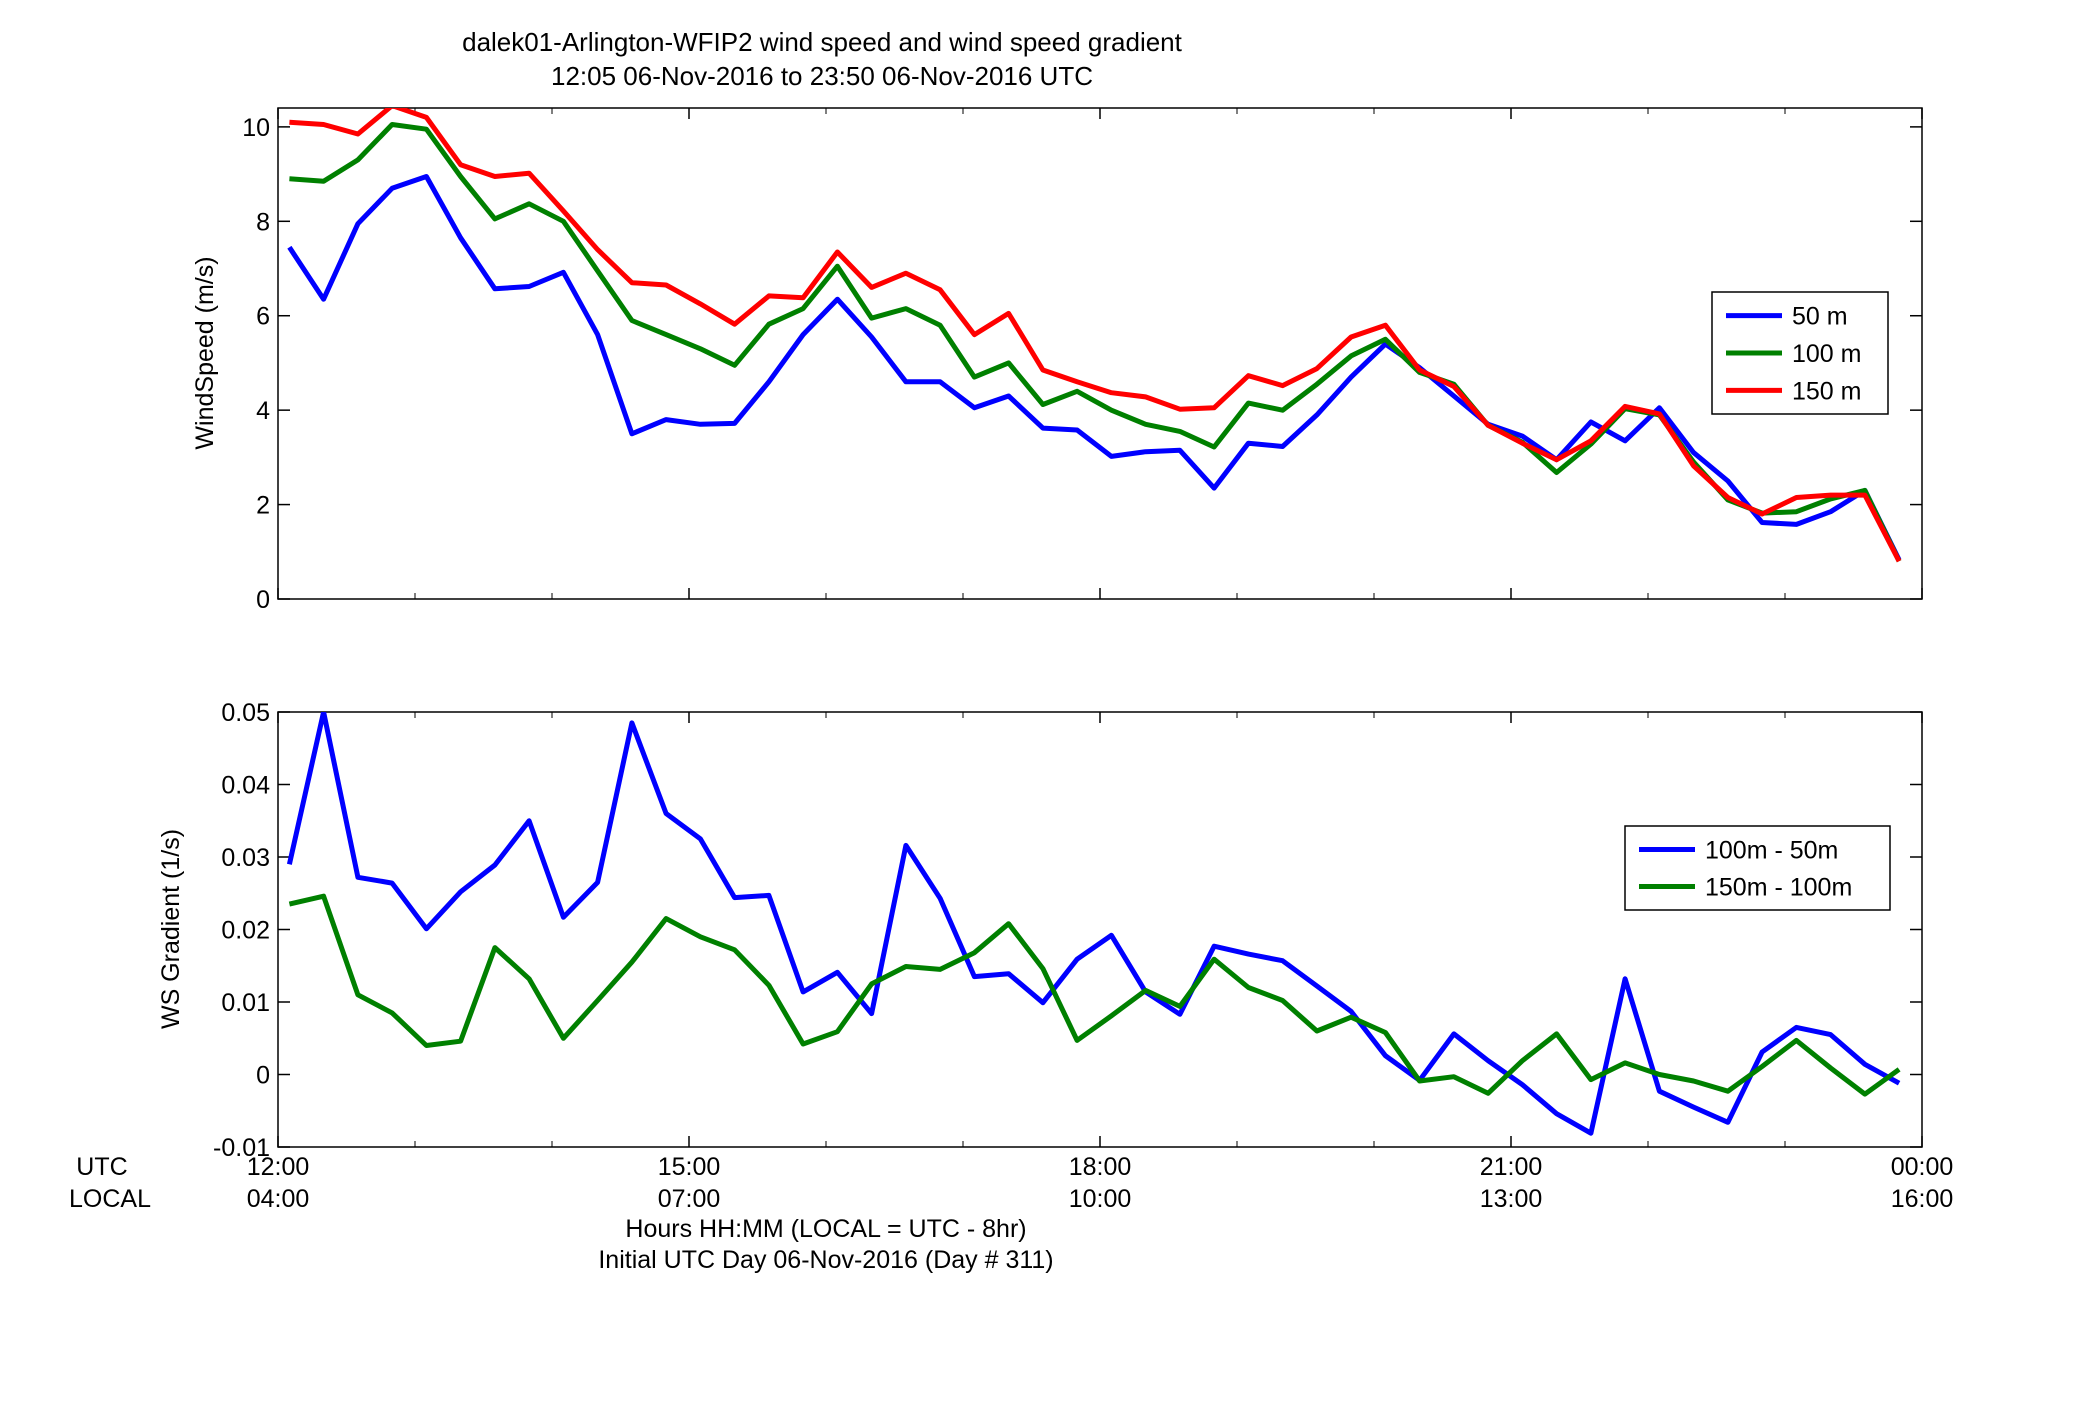  What do you see at coordinates (263, 411) in the screenshot?
I see `y-tick-label: 4` at bounding box center [263, 411].